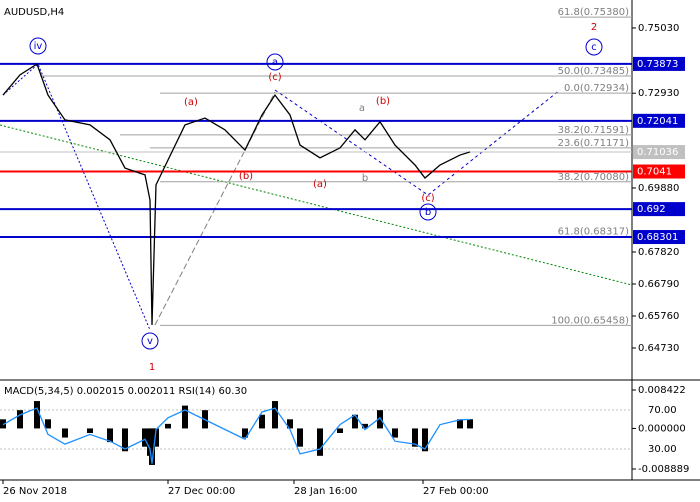  I want to click on y-tick-label: 0.000000, so click(662, 428).